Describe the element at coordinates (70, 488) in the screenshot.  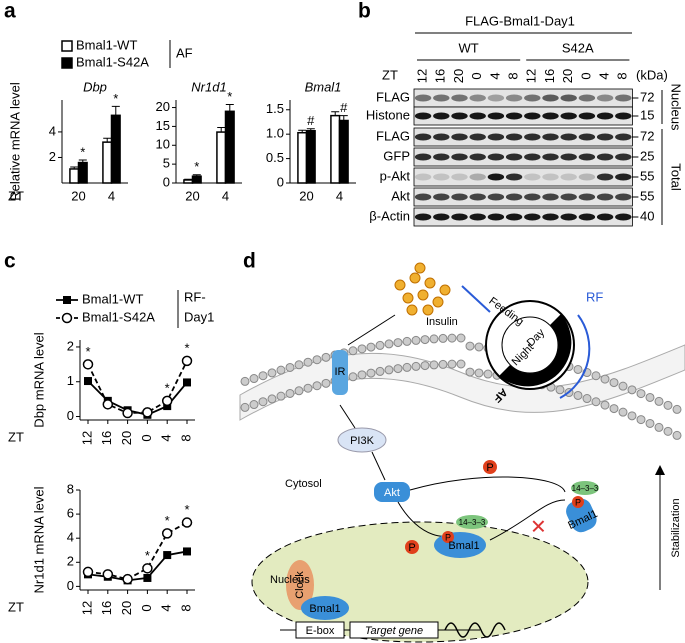
I see `y-tick-label: 8` at that location.